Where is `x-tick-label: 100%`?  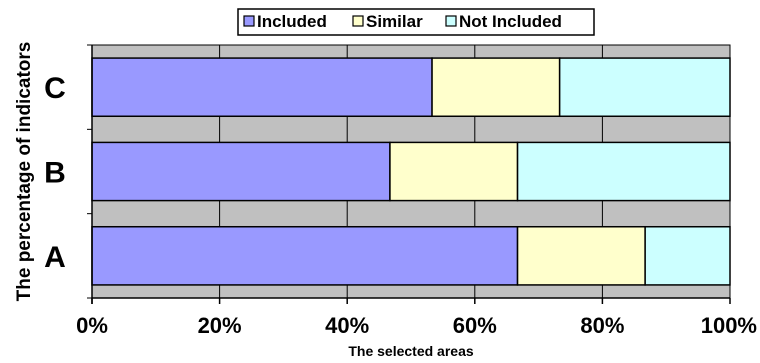
x-tick-label: 100% is located at coordinates (729, 325).